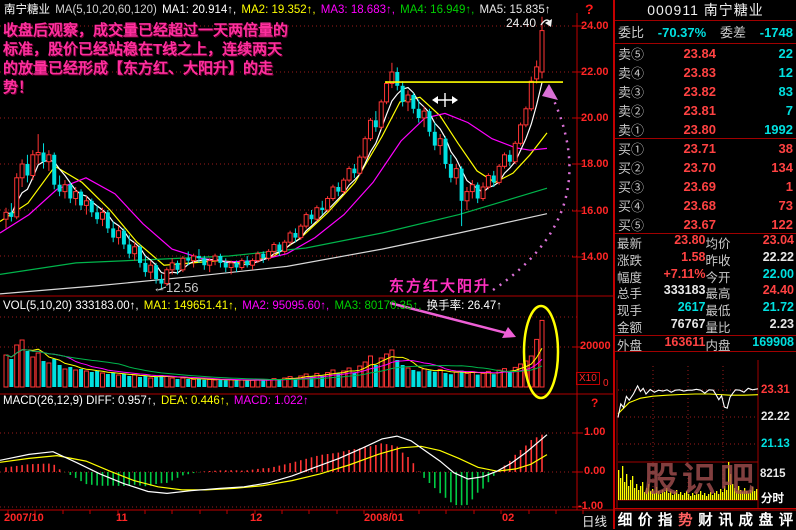  Describe the element at coordinates (521, 23) in the screenshot. I see `high-price-callout: 24.40` at that location.